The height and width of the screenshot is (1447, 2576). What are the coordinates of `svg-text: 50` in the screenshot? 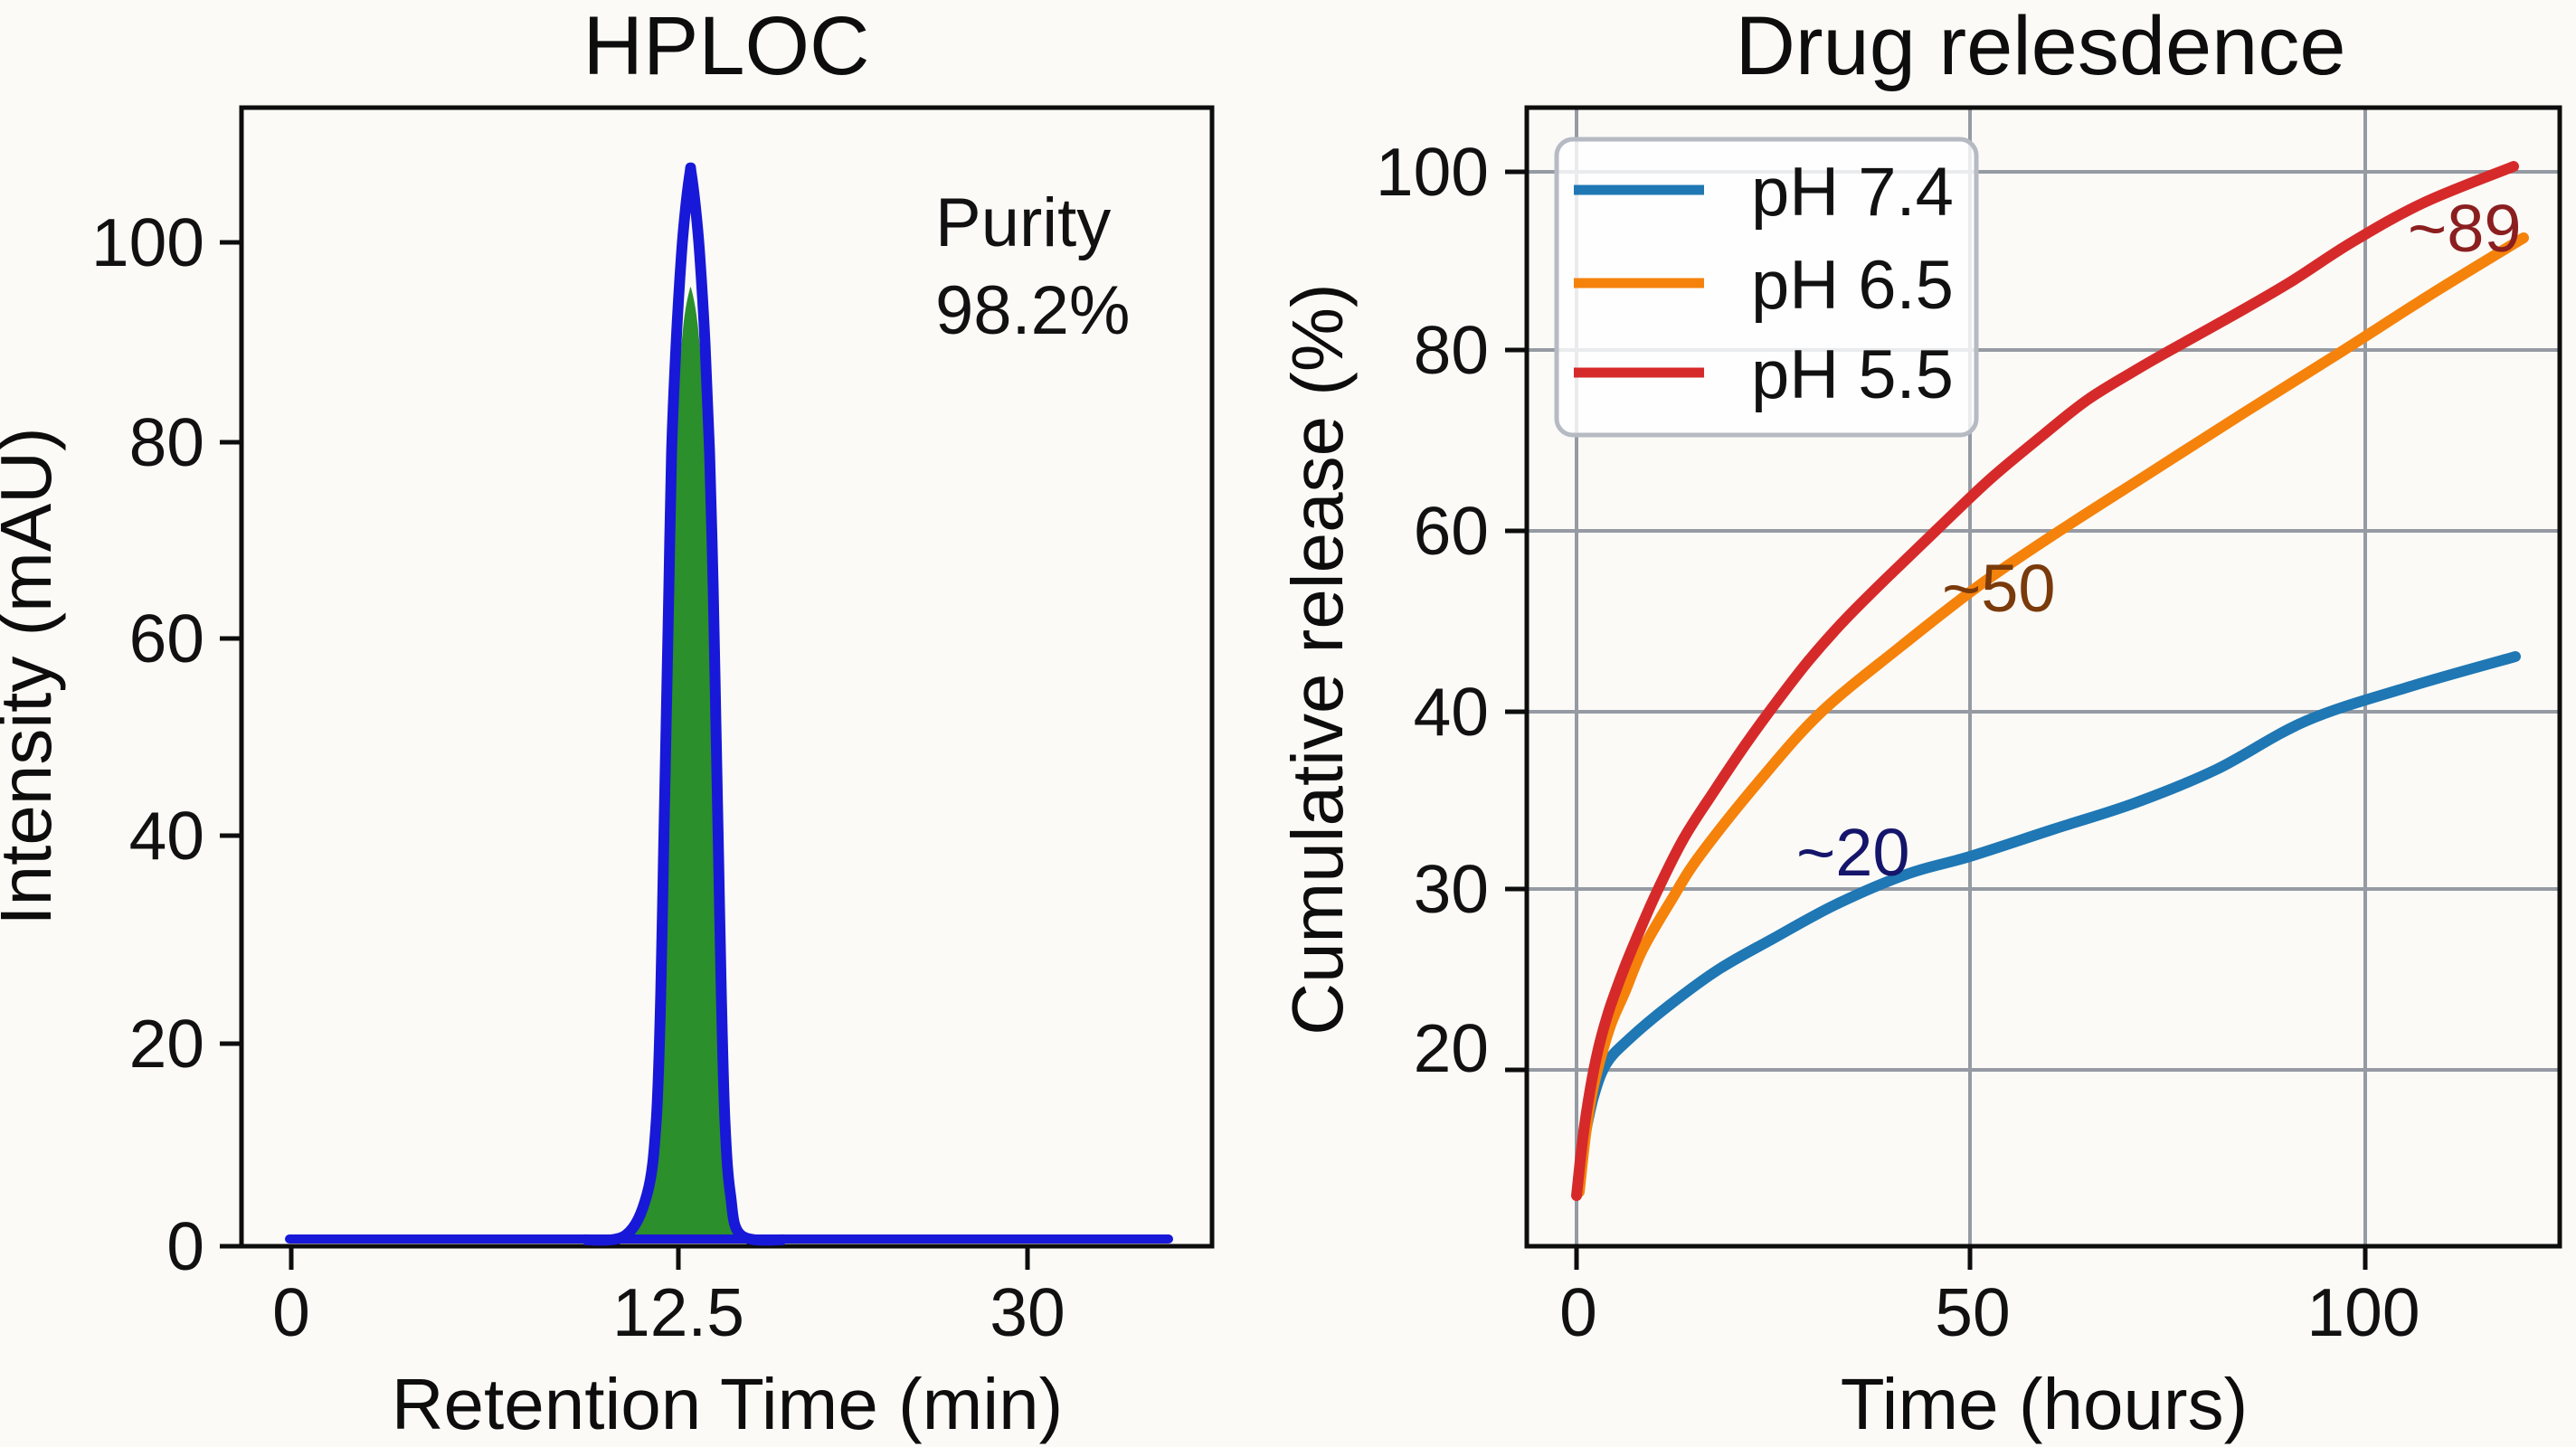 It's located at (1972, 1312).